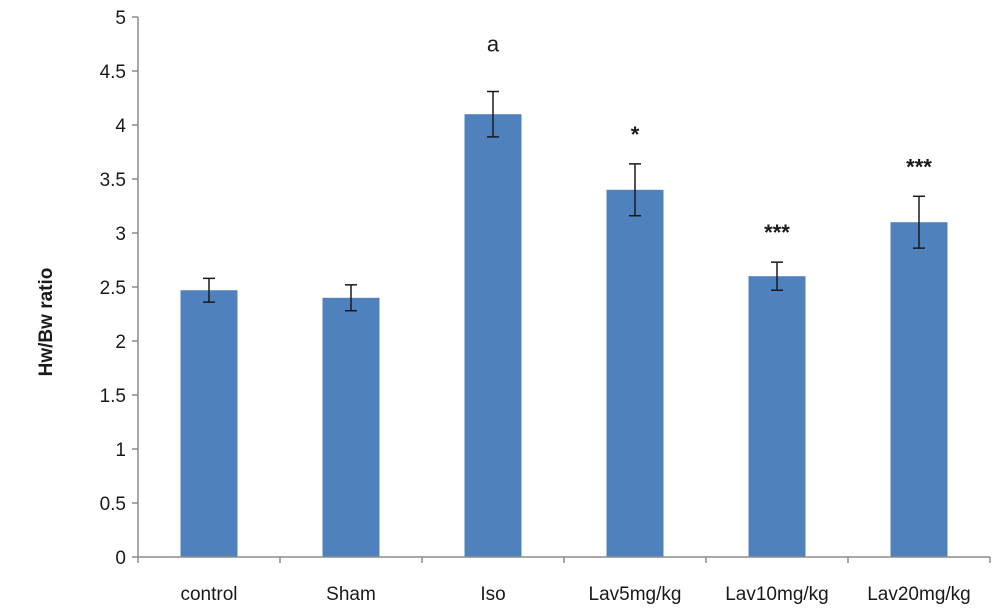  What do you see at coordinates (777, 416) in the screenshot?
I see `bar-lav10mg-kg` at bounding box center [777, 416].